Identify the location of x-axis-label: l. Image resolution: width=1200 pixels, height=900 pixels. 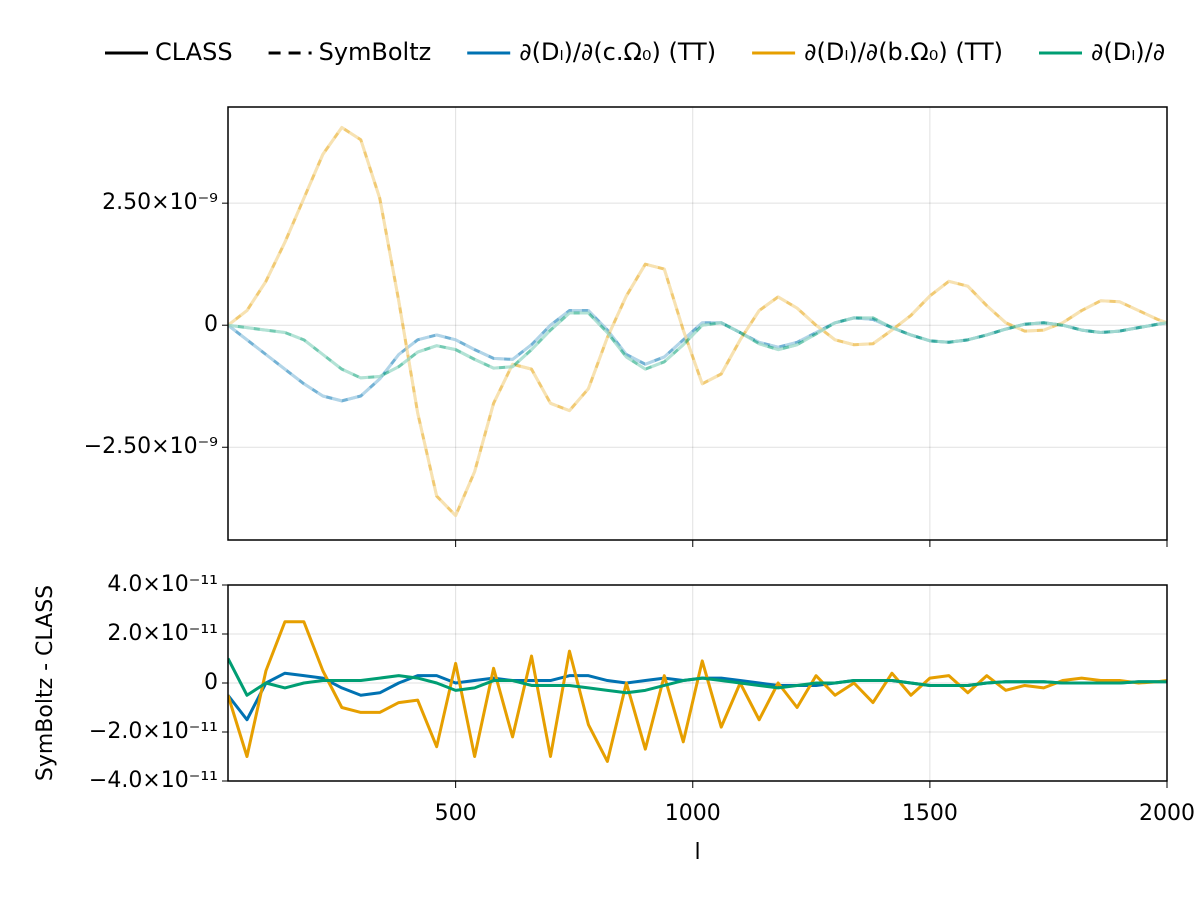
(697, 852).